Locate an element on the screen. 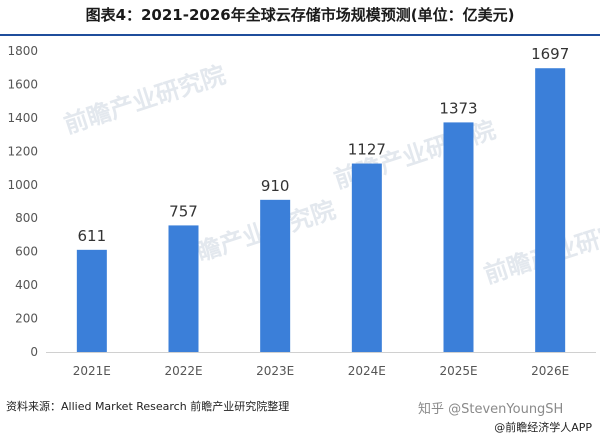 The height and width of the screenshot is (439, 600). data-label: 1697 is located at coordinates (550, 54).